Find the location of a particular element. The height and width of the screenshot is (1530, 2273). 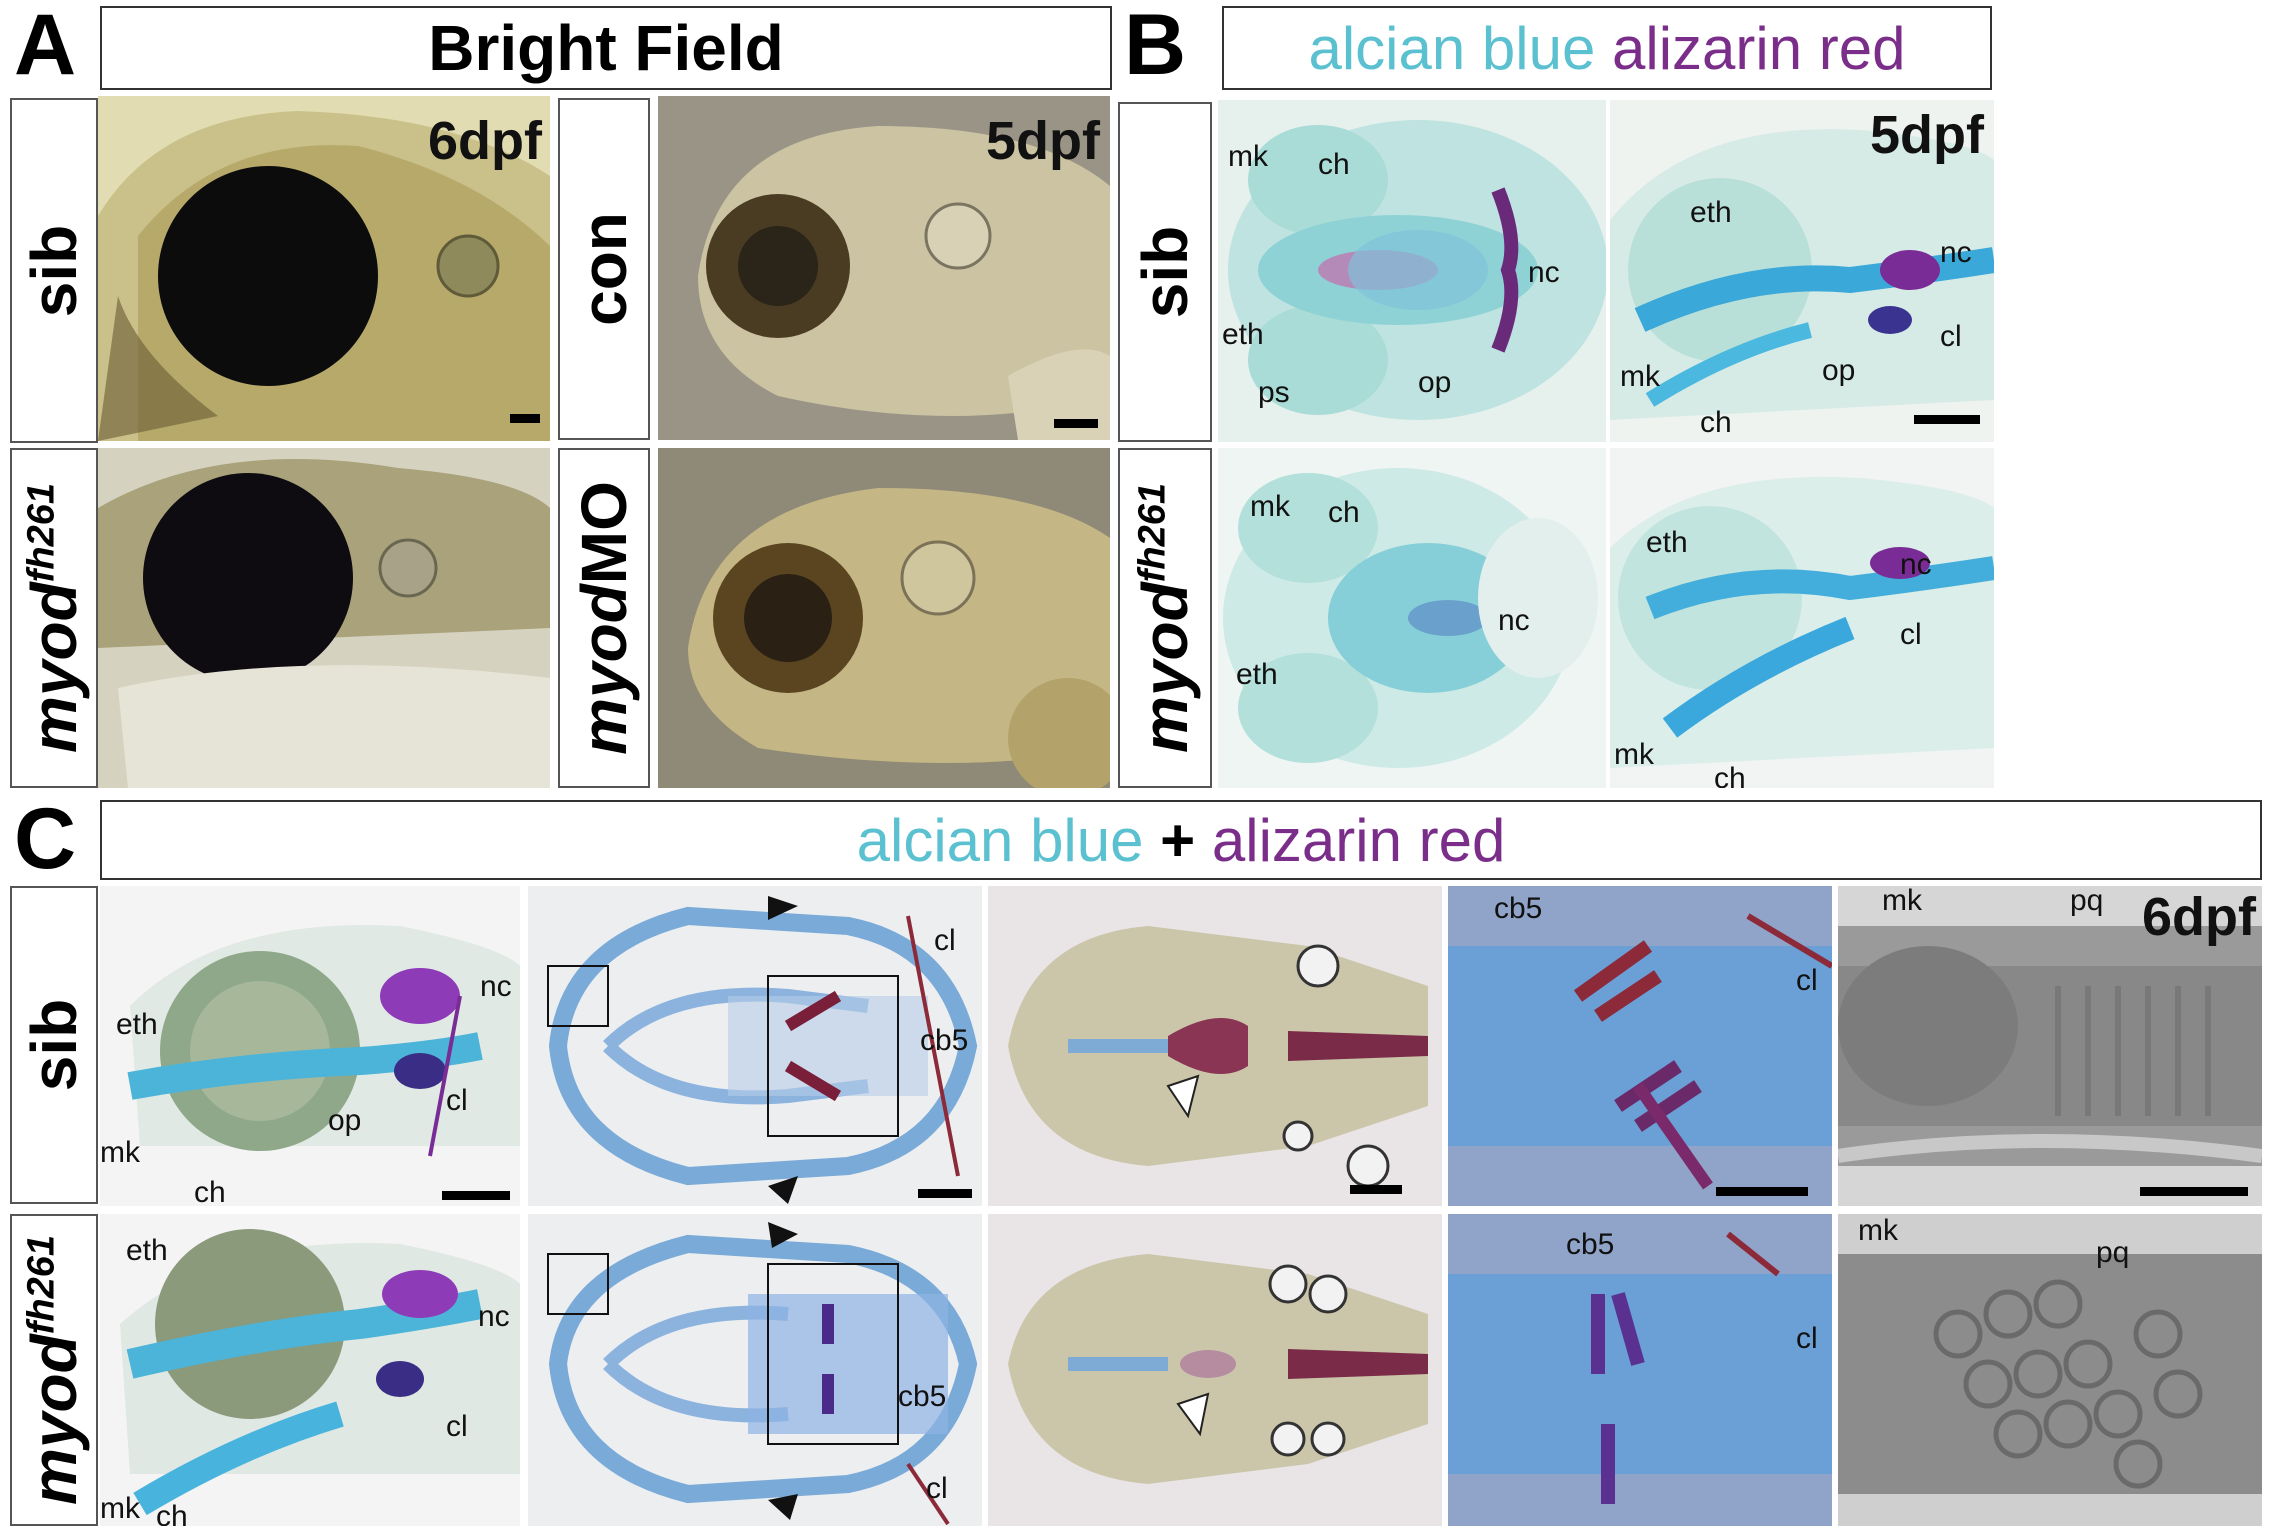

panel-c-image-sib-ventral-cartilage: cl cb5 is located at coordinates (755, 1046).